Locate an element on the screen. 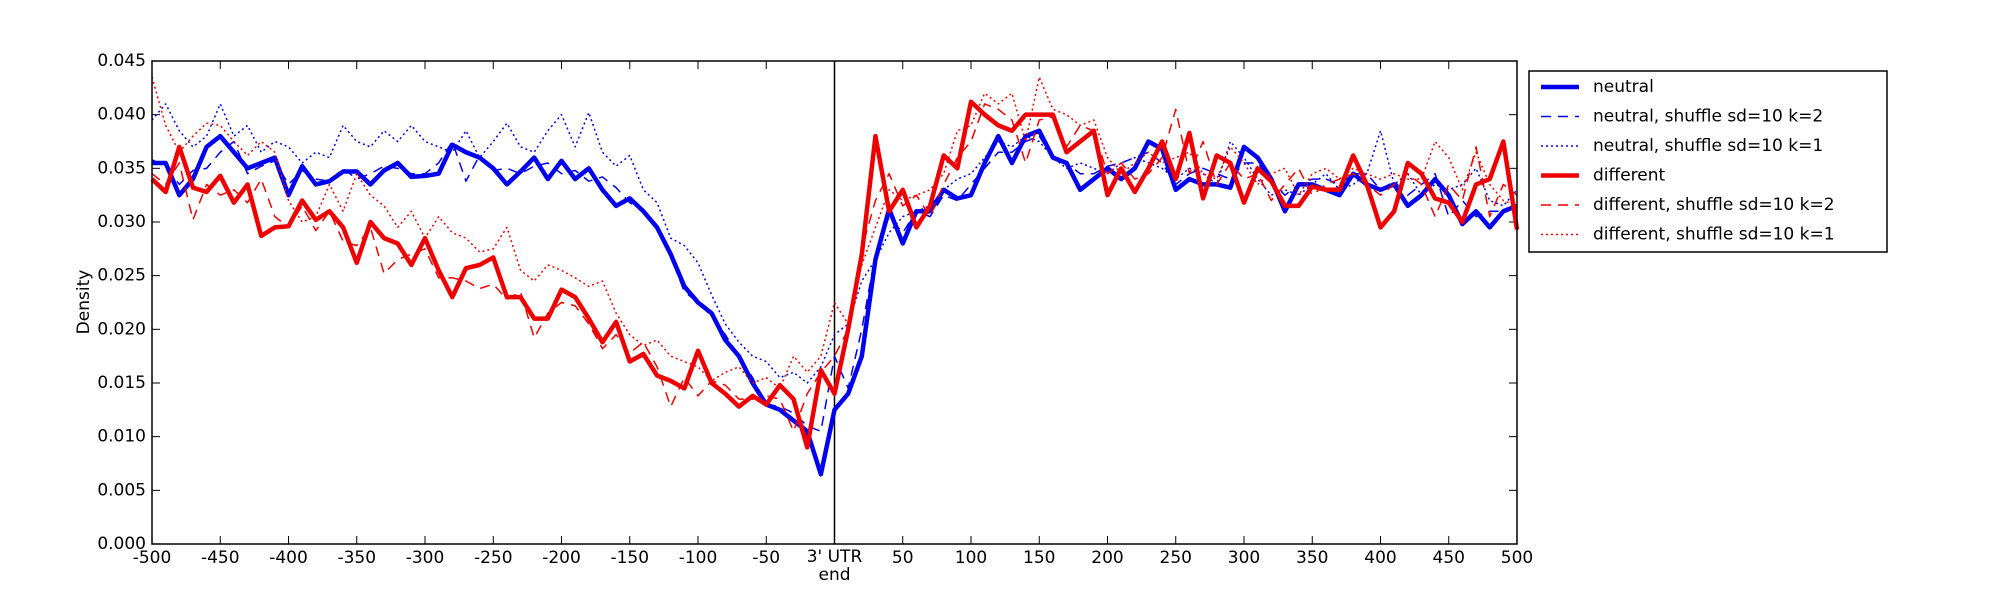  legend-box is located at coordinates (1708, 161).